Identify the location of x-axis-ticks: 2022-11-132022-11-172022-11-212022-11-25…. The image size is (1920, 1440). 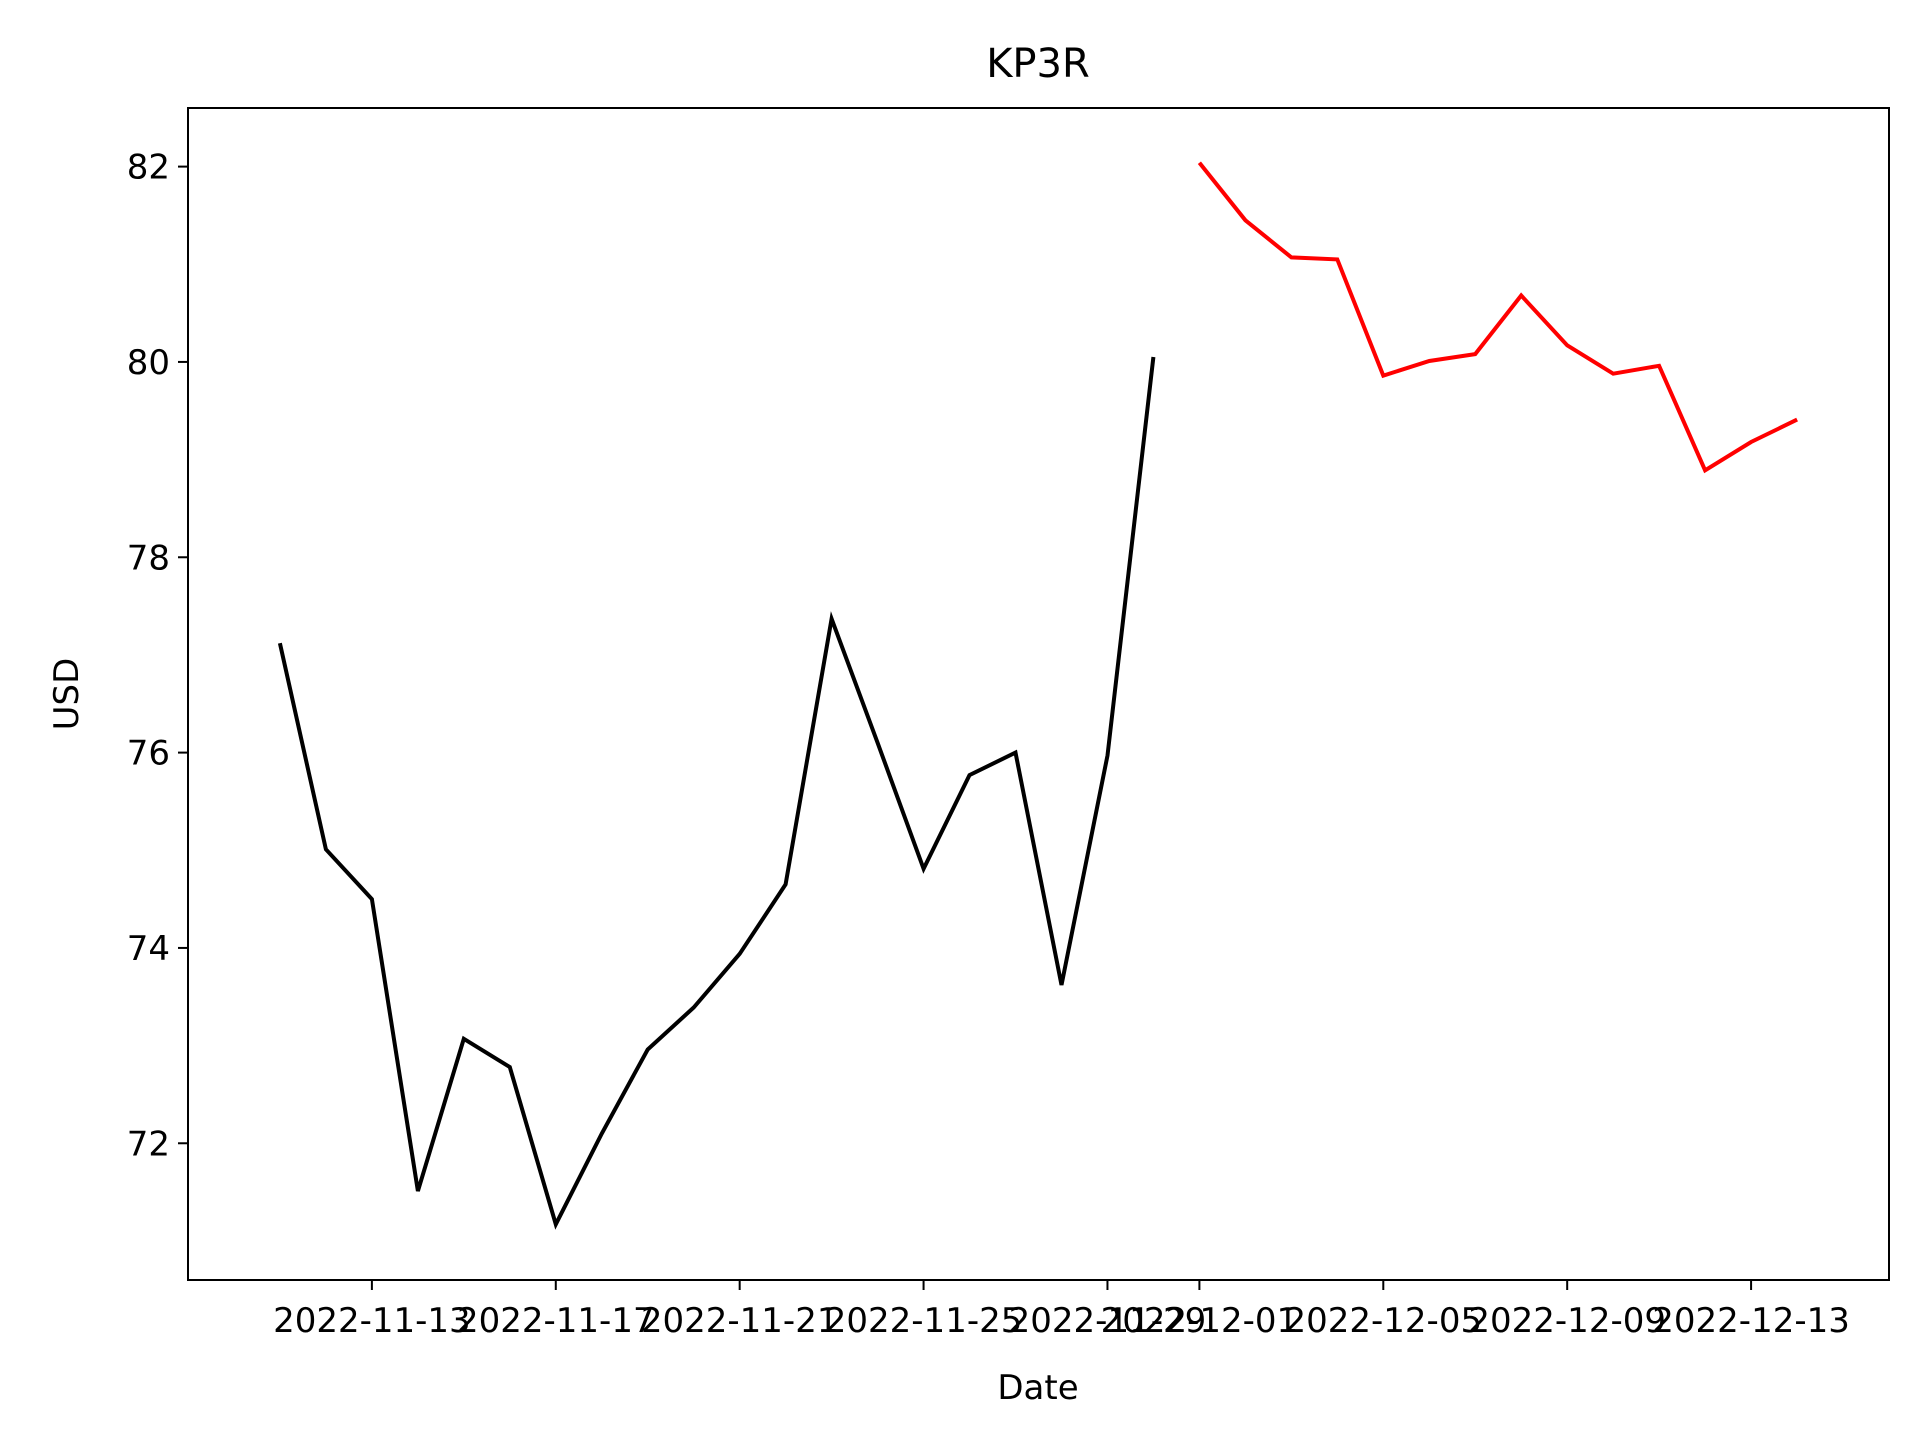
(1061, 1310).